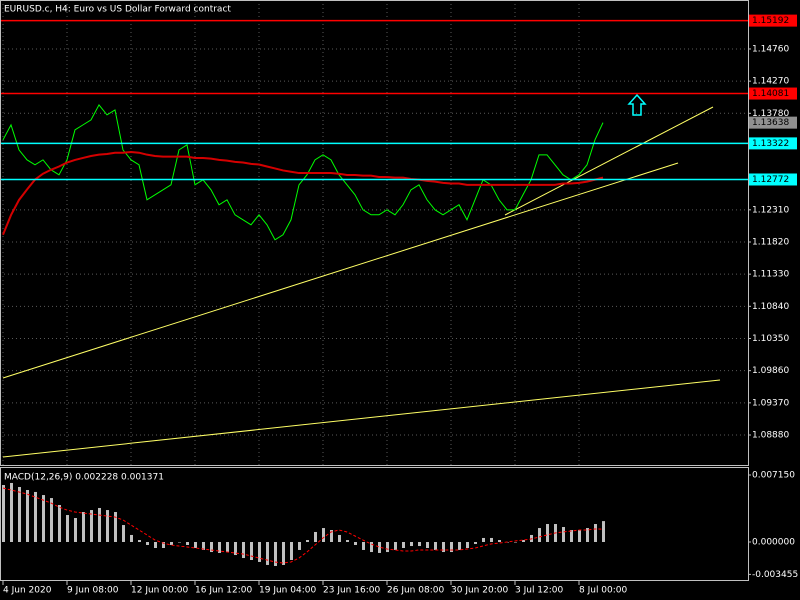  What do you see at coordinates (773, 543) in the screenshot?
I see `y-tick-label: 0.000000` at bounding box center [773, 543].